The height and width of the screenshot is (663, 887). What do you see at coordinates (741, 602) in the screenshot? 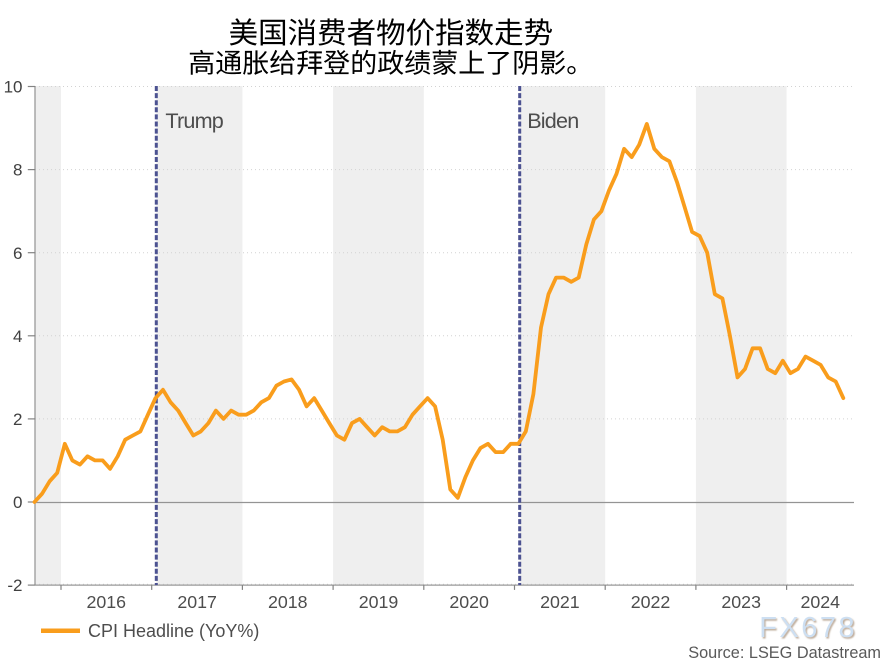
I see `svg-text: 2023` at bounding box center [741, 602].